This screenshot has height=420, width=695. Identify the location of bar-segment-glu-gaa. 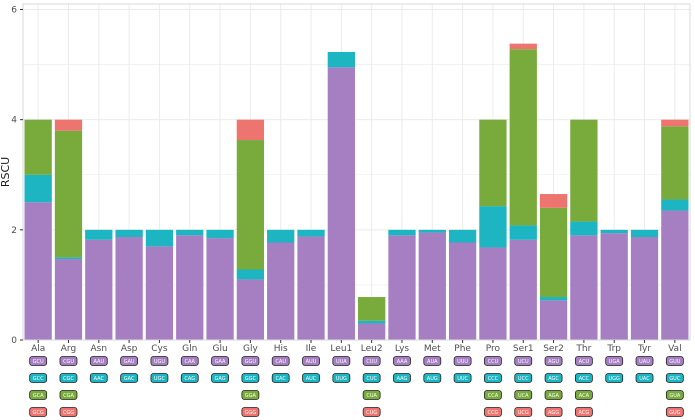
(220, 289).